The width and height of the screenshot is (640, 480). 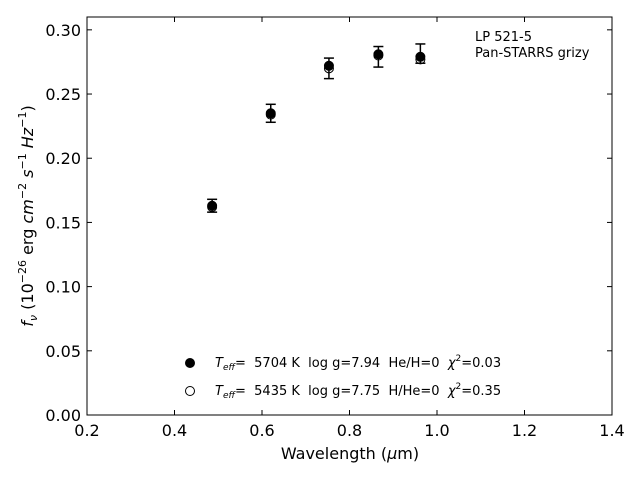 I want to click on y-tick-label: 0.30, so click(x=63, y=30).